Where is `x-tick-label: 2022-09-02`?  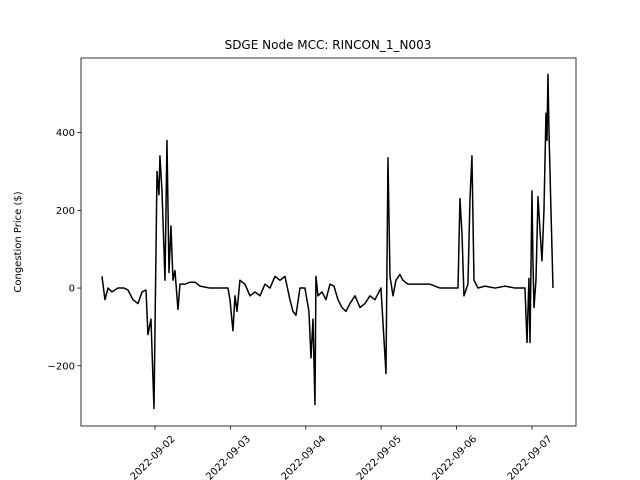 x-tick-label: 2022-09-02 is located at coordinates (153, 457).